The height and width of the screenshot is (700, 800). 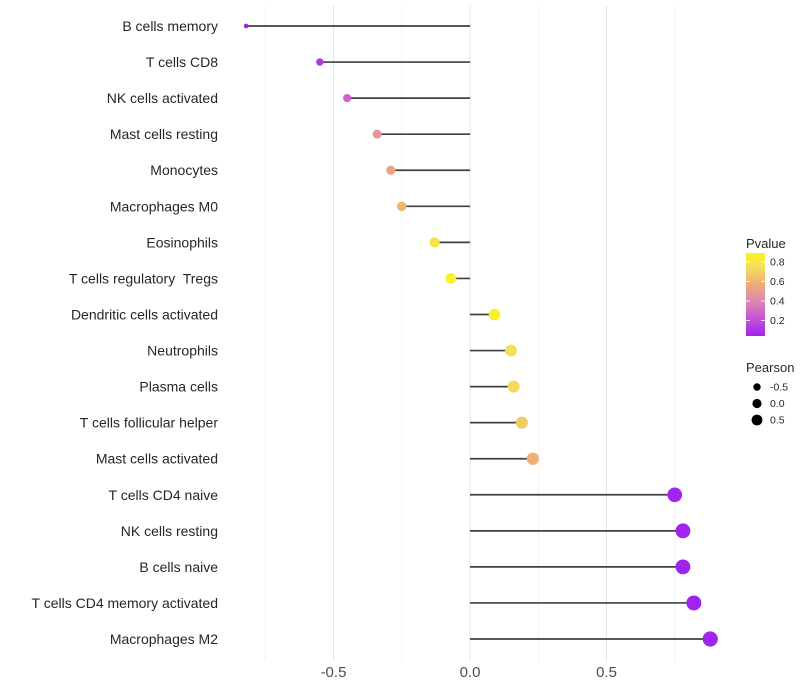 What do you see at coordinates (125, 603) in the screenshot?
I see `category-label: T cells CD4 memory activated` at bounding box center [125, 603].